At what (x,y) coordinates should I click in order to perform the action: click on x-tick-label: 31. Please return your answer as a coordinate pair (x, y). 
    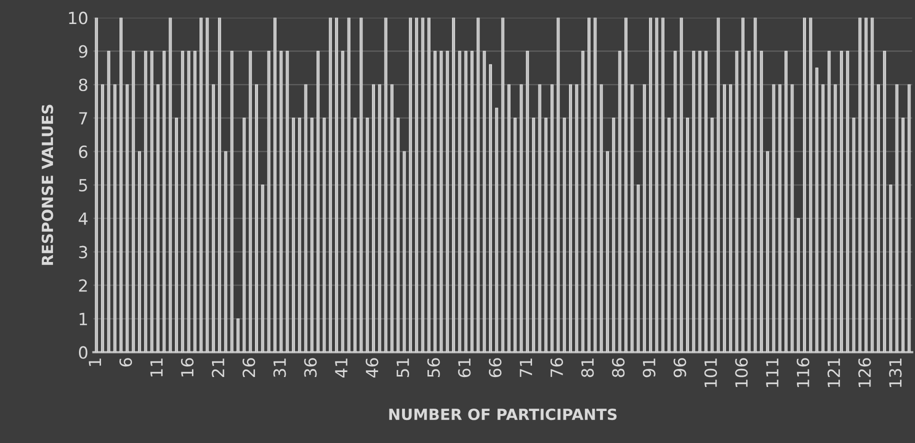
    Looking at the image, I should click on (279, 367).